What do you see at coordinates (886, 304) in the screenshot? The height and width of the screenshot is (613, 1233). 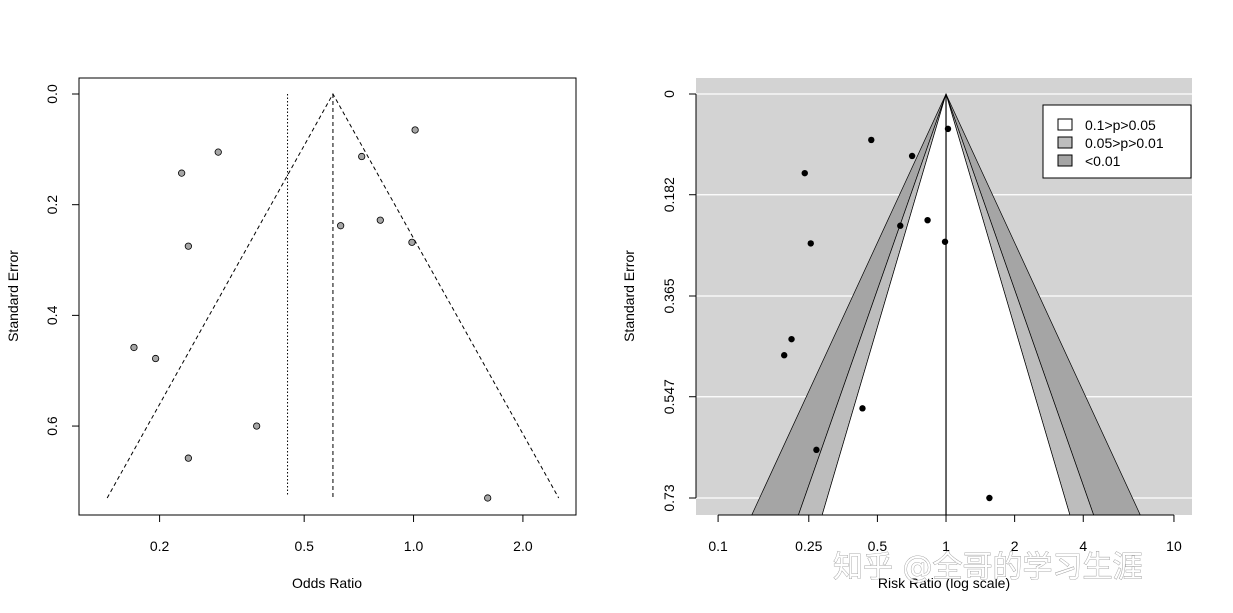 I see `right-plot-marks` at bounding box center [886, 304].